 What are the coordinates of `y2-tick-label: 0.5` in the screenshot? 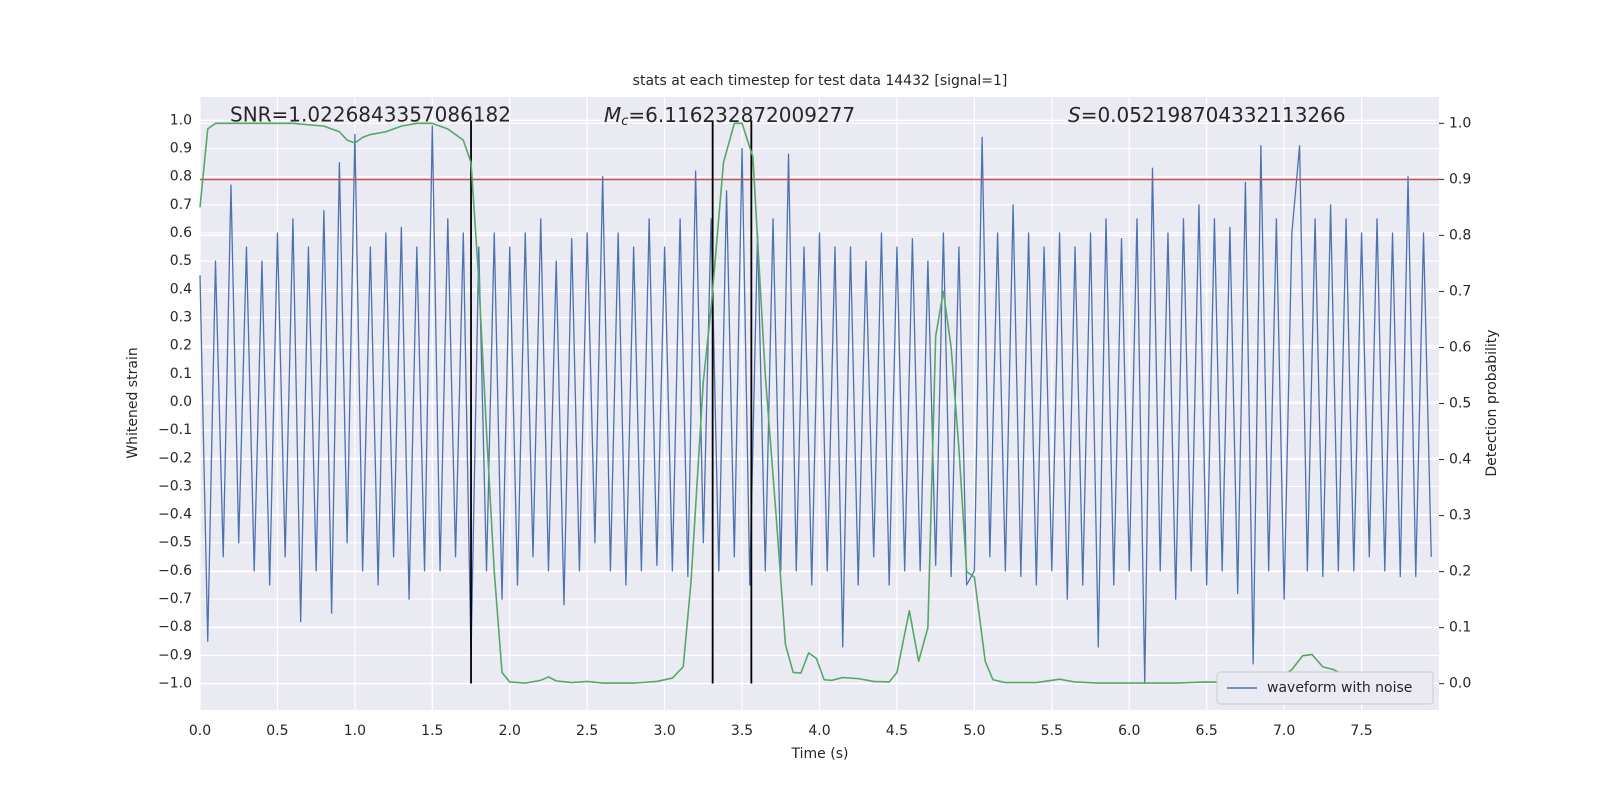 It's located at (1460, 404).